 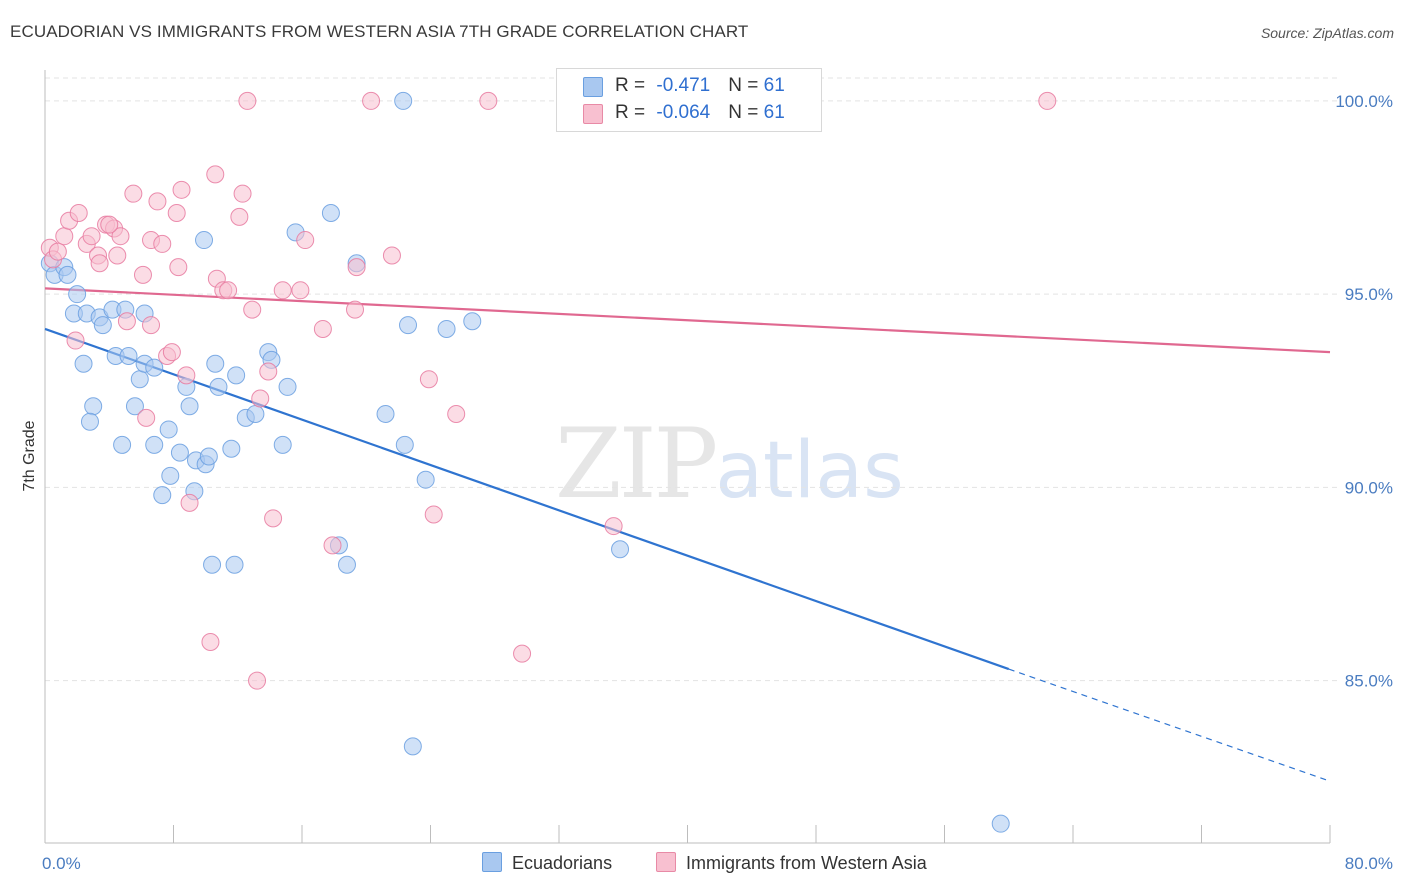 What do you see at coordinates (1369, 681) in the screenshot?
I see `y-tick-label: 85.0%` at bounding box center [1369, 681].